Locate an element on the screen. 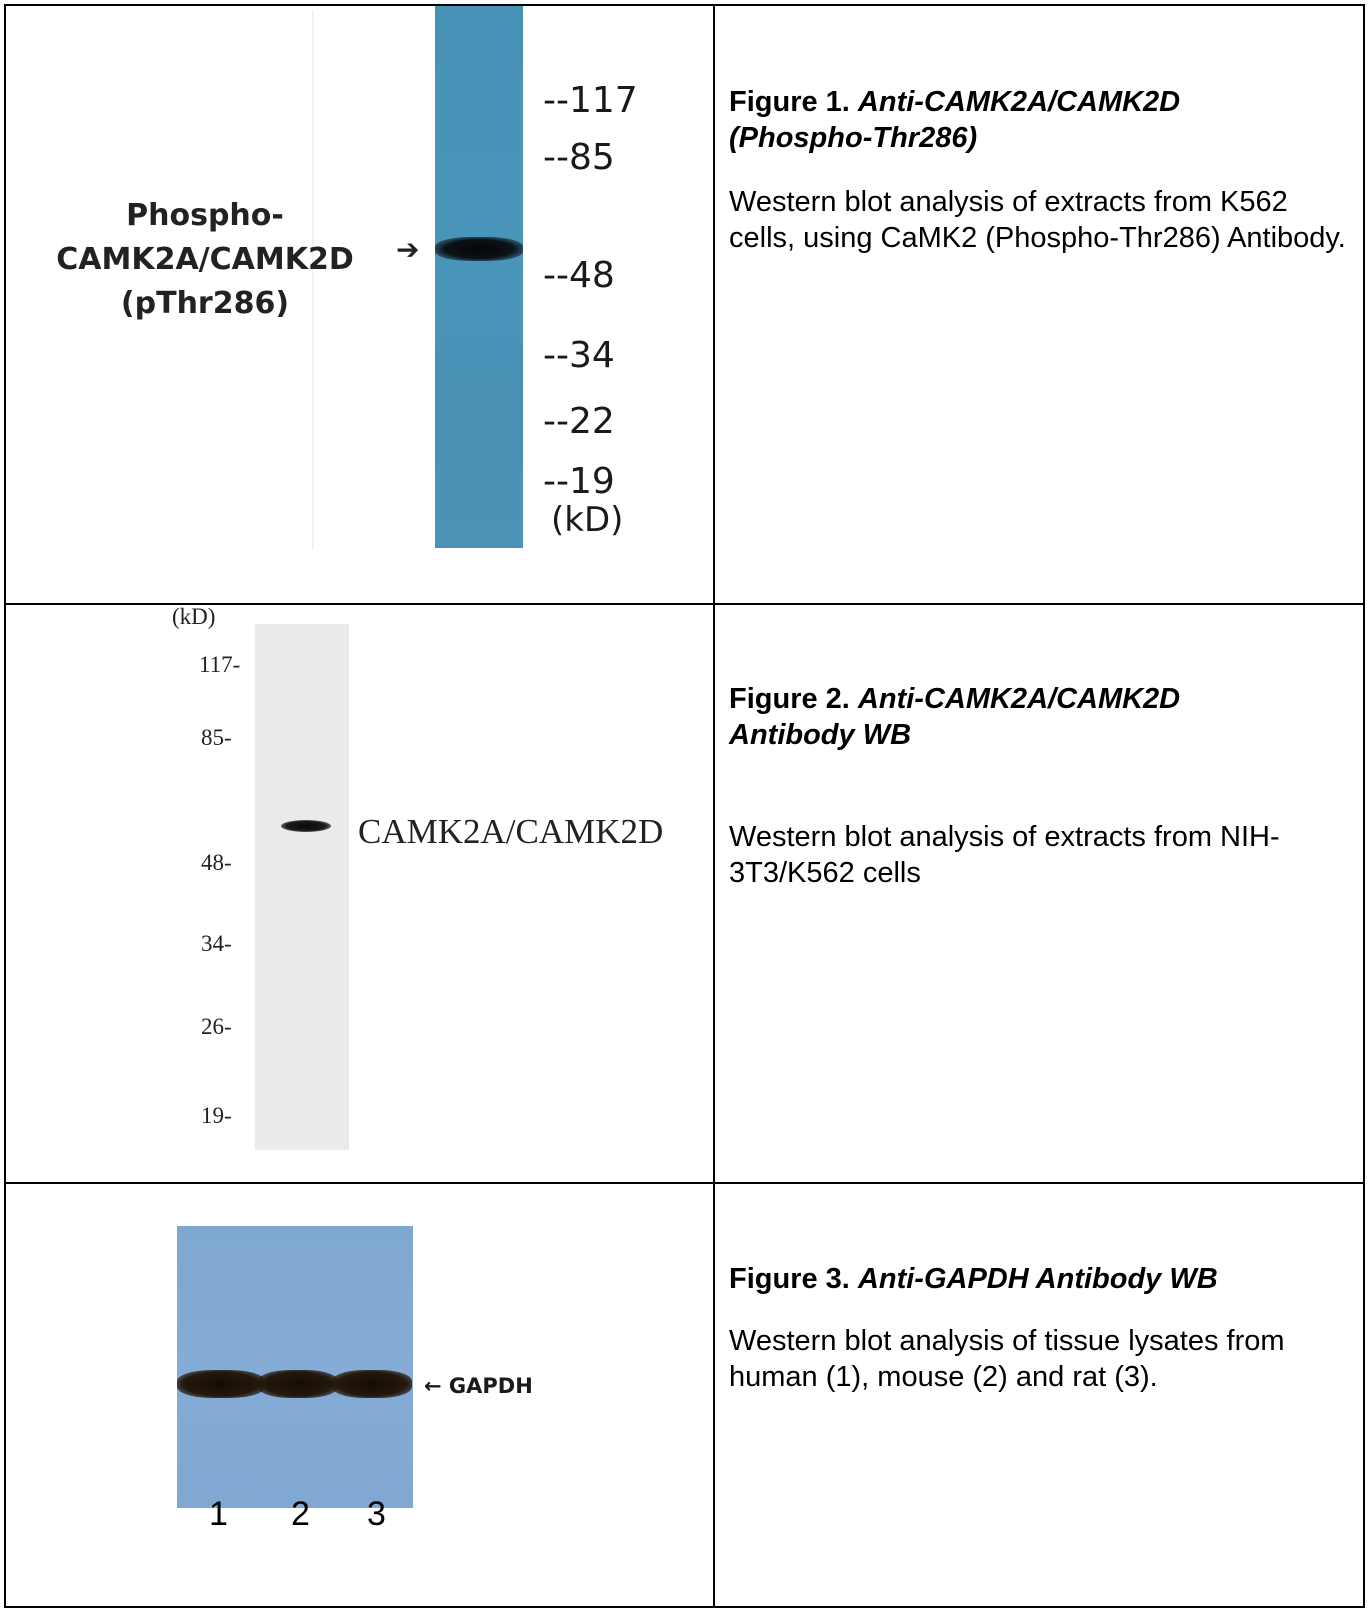 This screenshot has width=1369, height=1610. column-divider is located at coordinates (714, 806).